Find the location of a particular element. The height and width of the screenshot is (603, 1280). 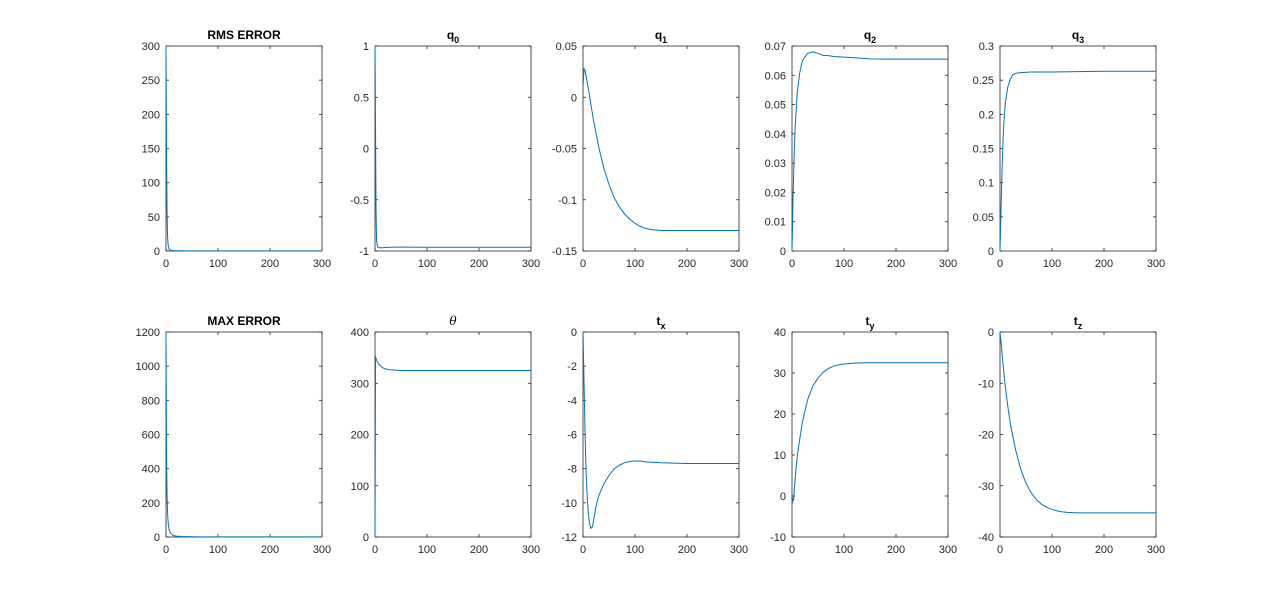

subplot-5: 0 100 200 300 0 200 400 600 800 1000 1200 MAX ERROR is located at coordinates (234, 435).